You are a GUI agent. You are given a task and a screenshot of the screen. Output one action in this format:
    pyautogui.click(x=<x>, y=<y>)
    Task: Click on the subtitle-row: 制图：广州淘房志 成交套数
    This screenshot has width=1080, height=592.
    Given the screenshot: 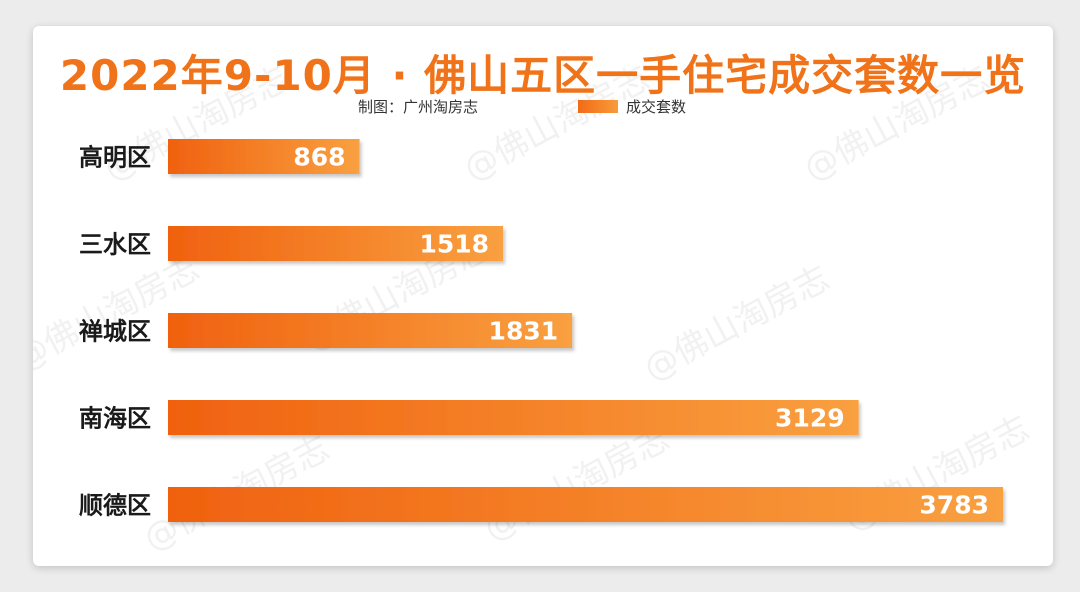 What is the action you would take?
    pyautogui.click(x=543, y=106)
    